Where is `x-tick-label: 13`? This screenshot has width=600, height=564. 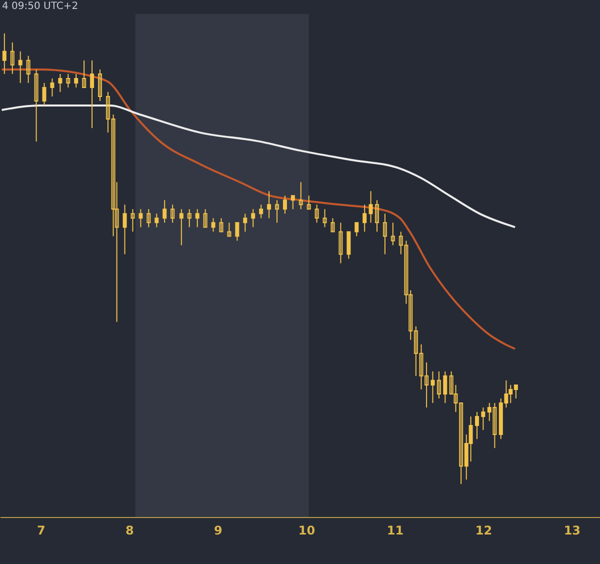 x-tick-label: 13 is located at coordinates (572, 531).